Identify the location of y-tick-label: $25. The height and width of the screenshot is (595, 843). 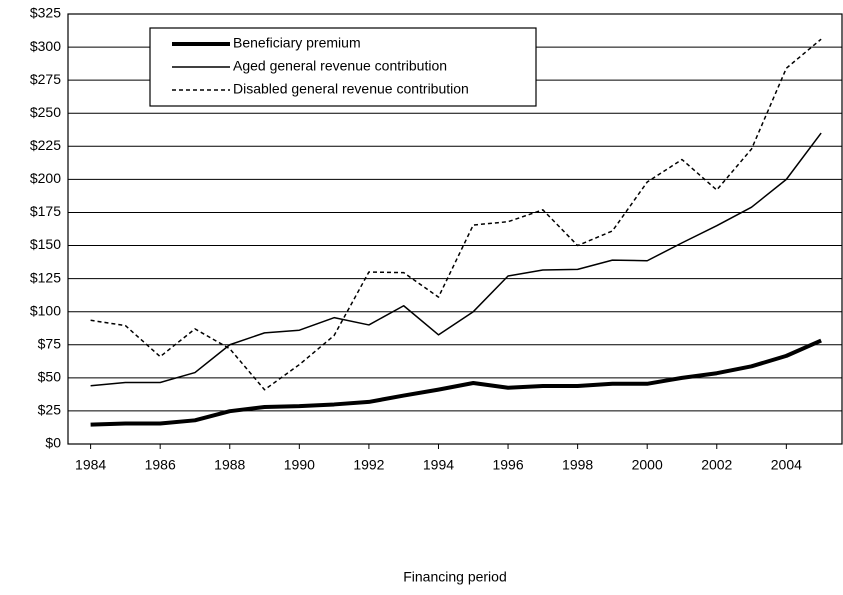
(50, 410).